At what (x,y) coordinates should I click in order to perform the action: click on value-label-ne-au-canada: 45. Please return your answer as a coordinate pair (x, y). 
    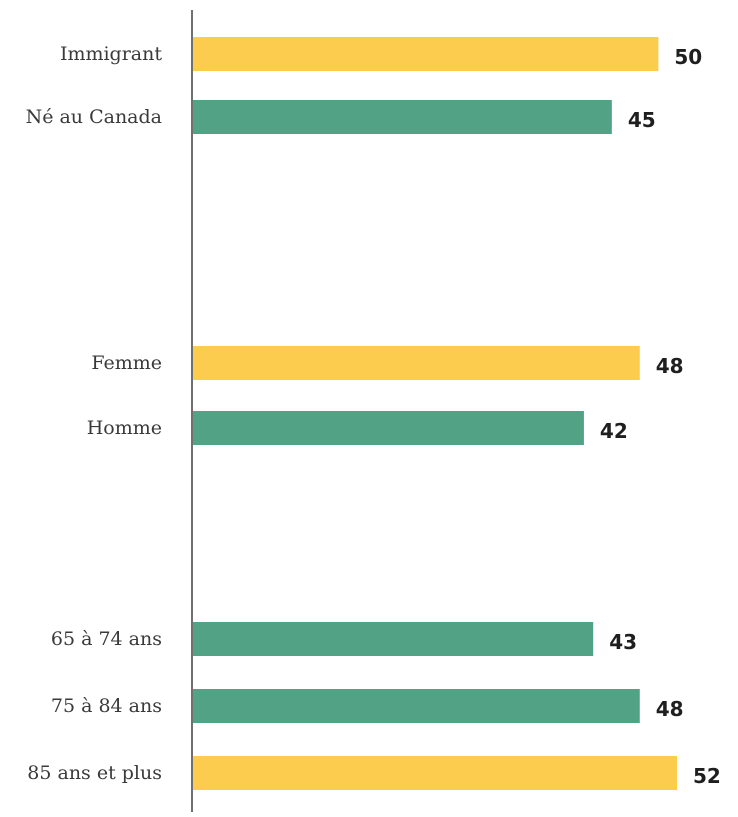
    Looking at the image, I should click on (642, 120).